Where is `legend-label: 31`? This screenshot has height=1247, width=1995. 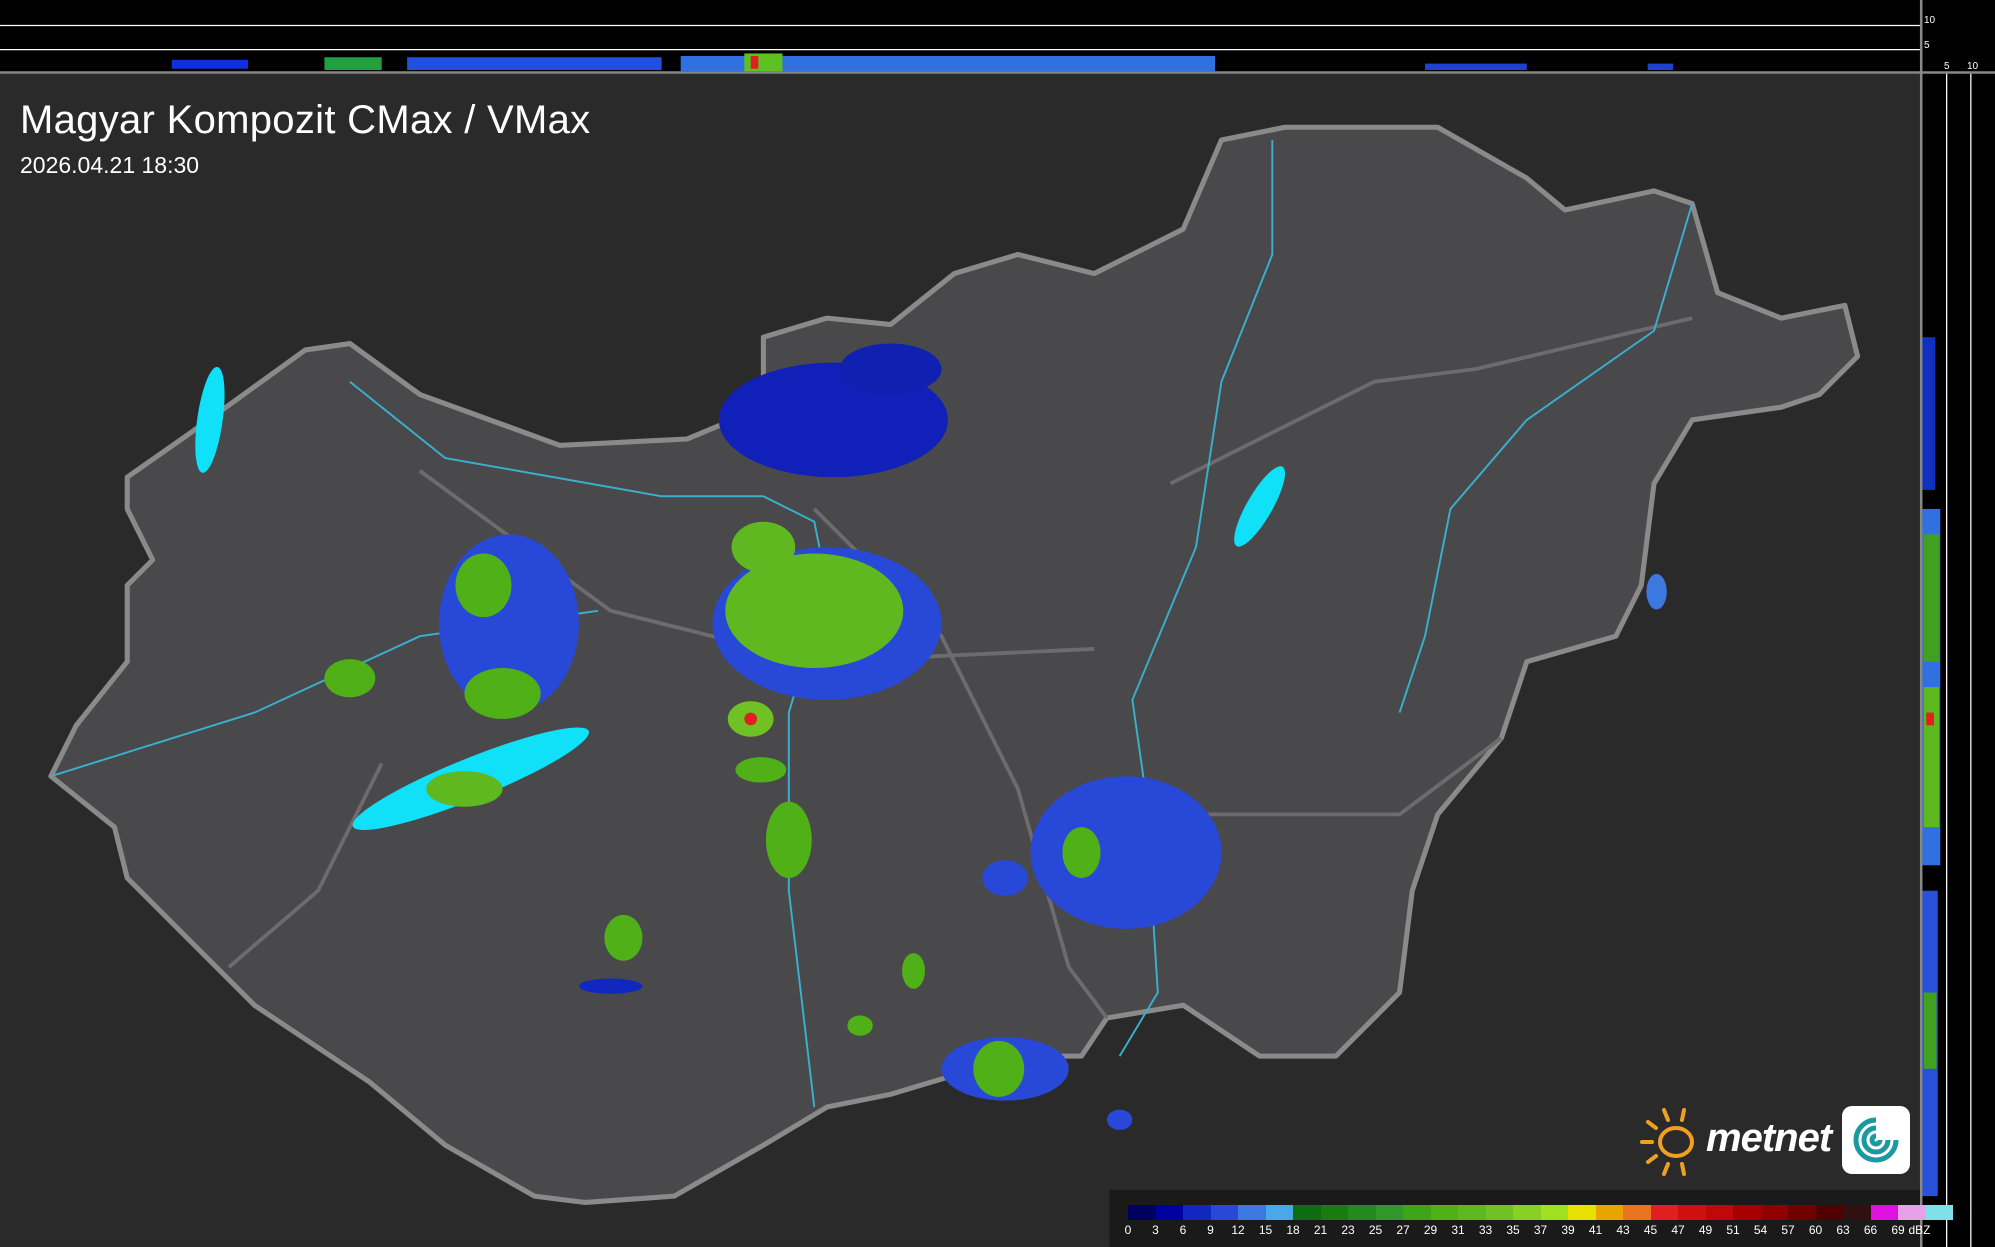
legend-label: 31 is located at coordinates (1458, 1230).